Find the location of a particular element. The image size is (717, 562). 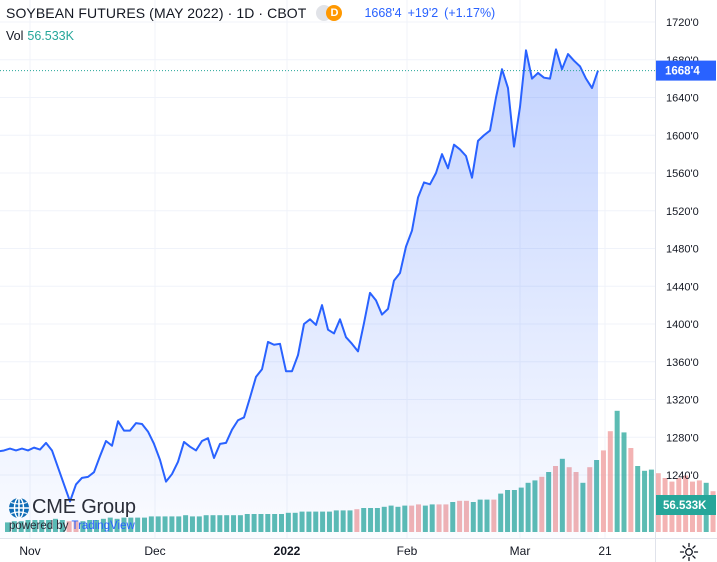

last-volume-label: 56.533K is located at coordinates (685, 506).